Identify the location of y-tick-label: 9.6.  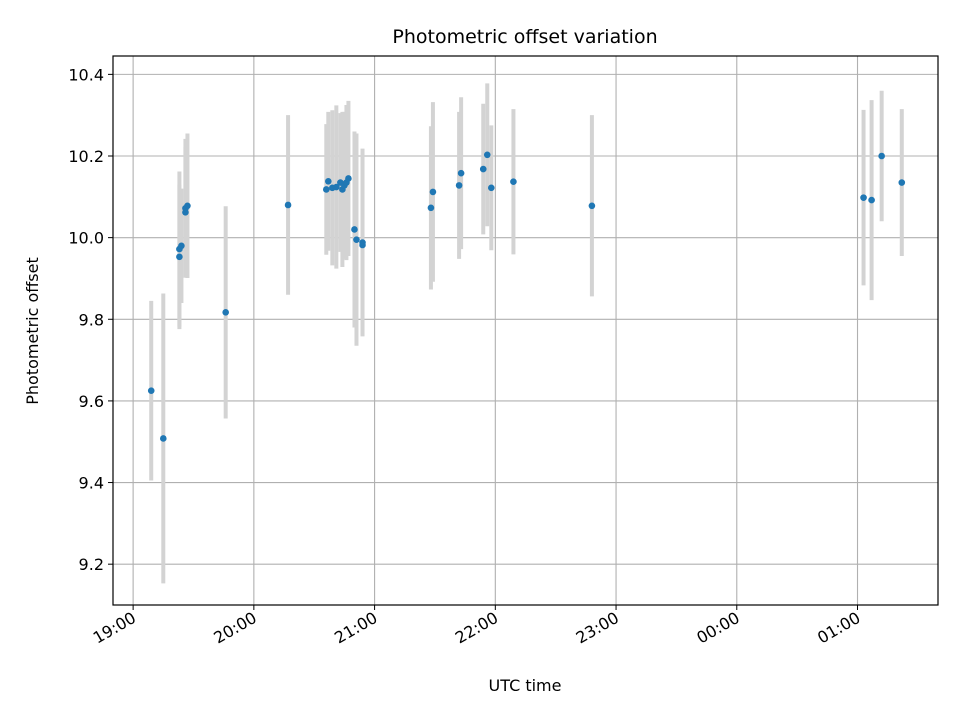
(91, 401).